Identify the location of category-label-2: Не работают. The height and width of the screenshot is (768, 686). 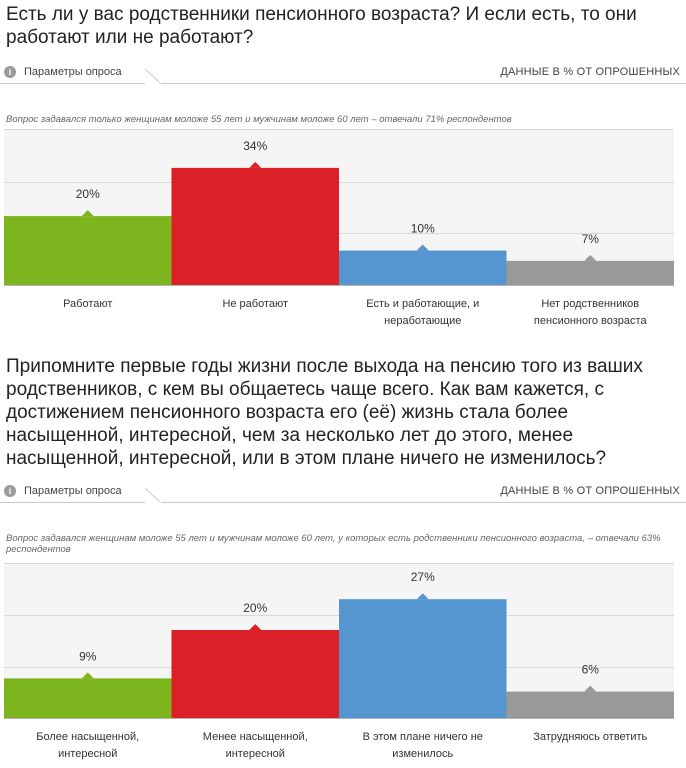
(255, 304).